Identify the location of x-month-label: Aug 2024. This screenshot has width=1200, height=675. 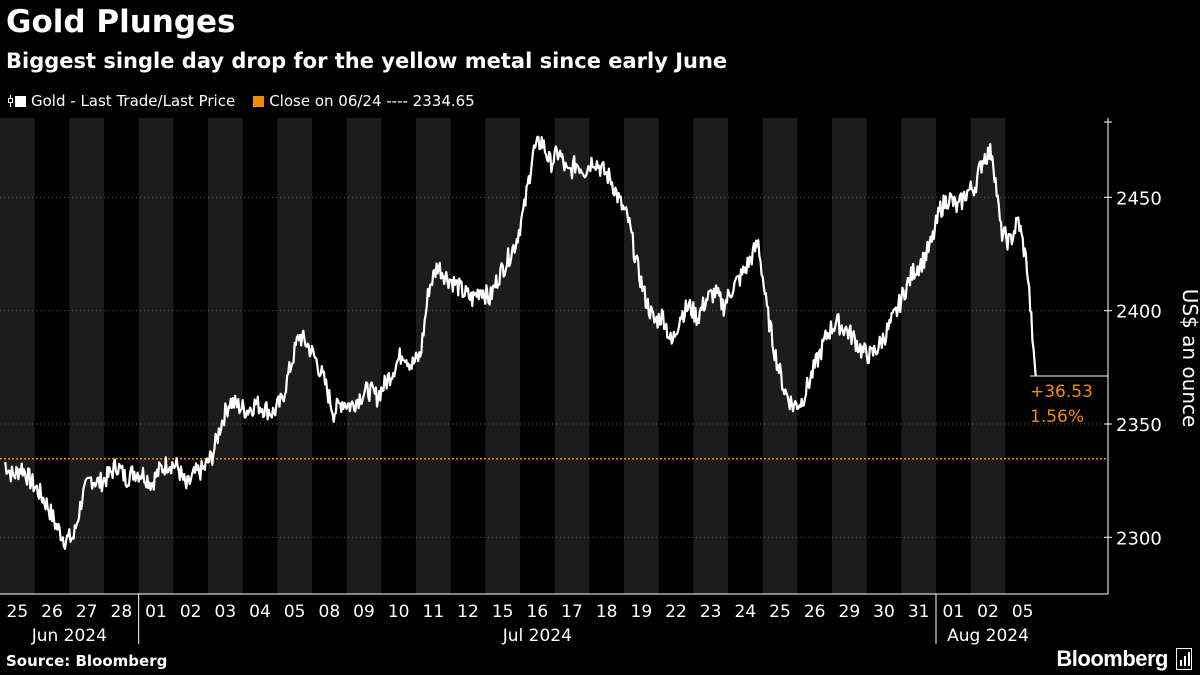
(988, 636).